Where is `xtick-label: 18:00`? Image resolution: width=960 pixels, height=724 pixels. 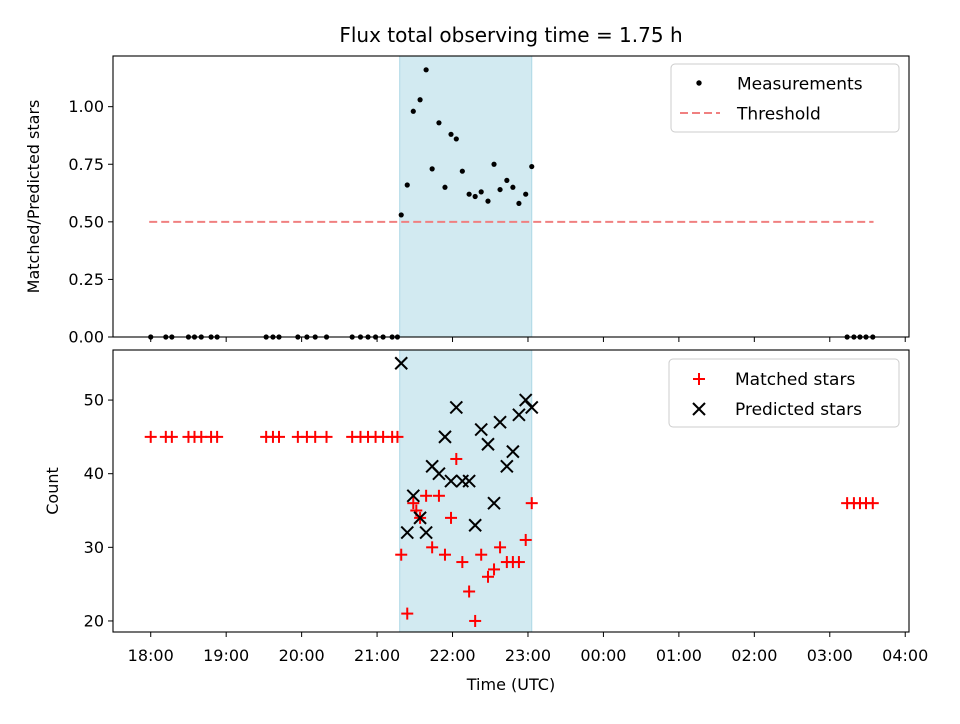
xtick-label: 18:00 is located at coordinates (151, 655).